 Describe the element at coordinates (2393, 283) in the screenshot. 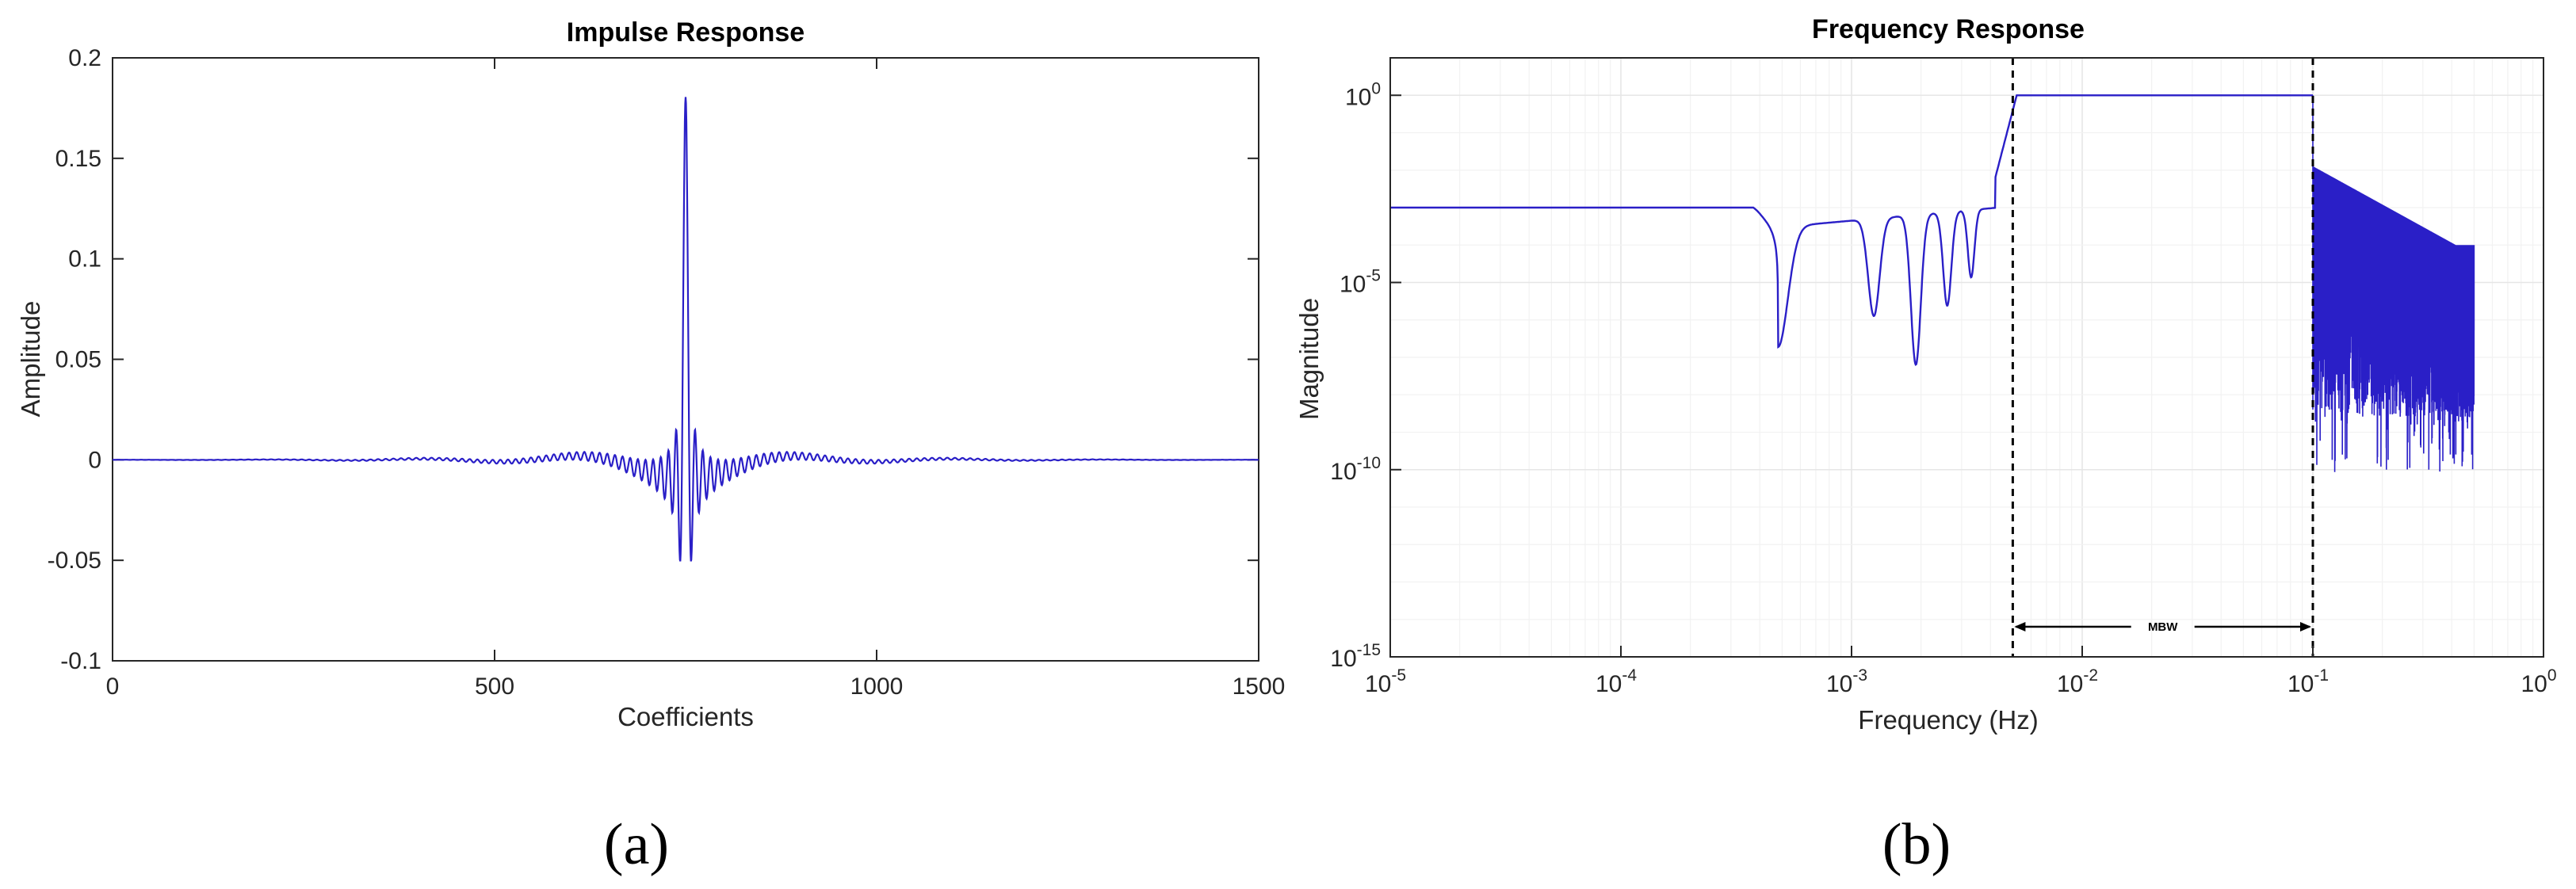

I see `frequency-stopband-ripple` at that location.